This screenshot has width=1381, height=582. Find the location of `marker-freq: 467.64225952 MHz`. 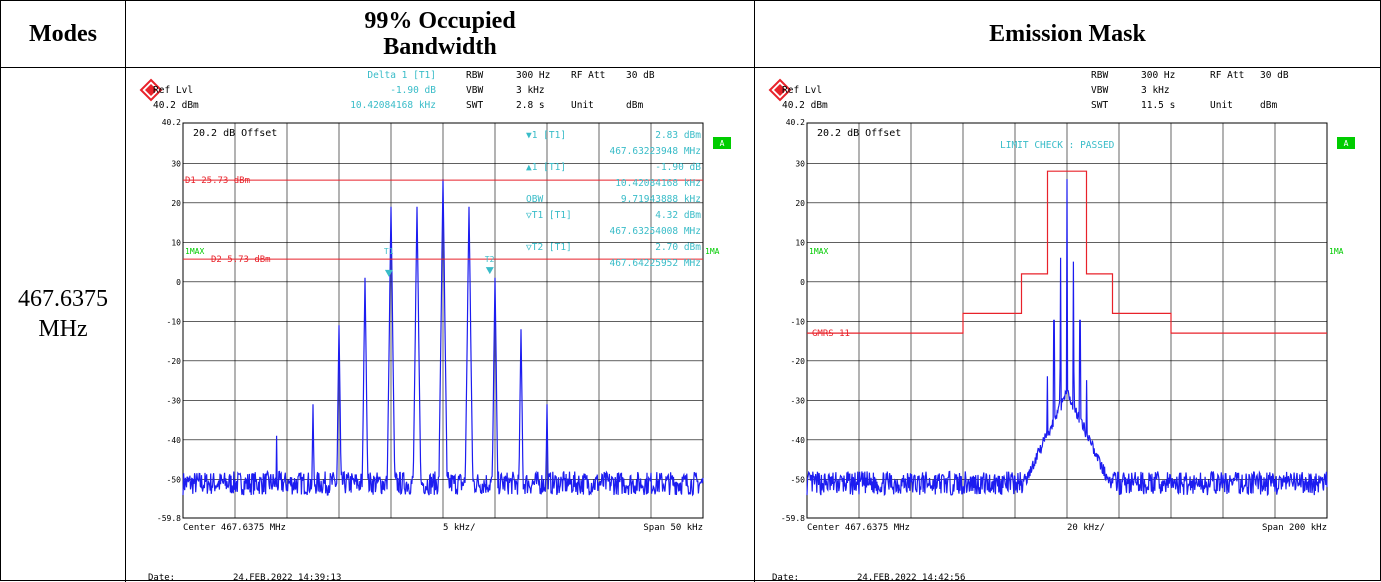

marker-freq: 467.64225952 MHz is located at coordinates (655, 263).